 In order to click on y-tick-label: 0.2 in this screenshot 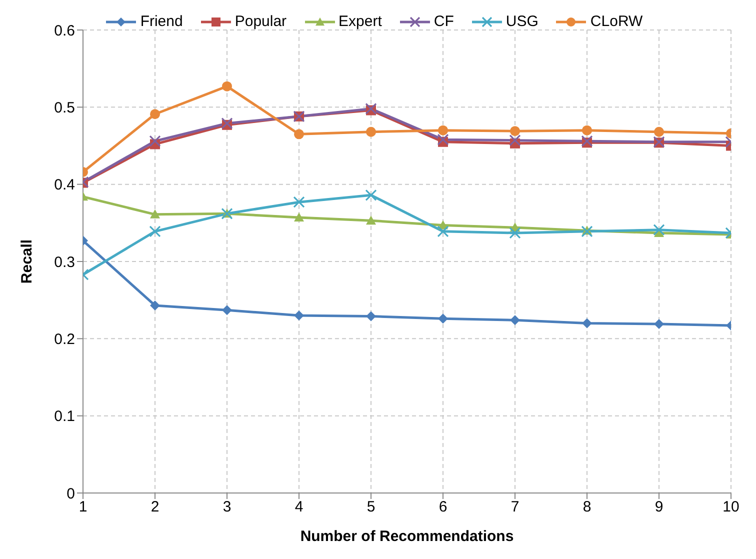, I will do `click(64, 339)`.